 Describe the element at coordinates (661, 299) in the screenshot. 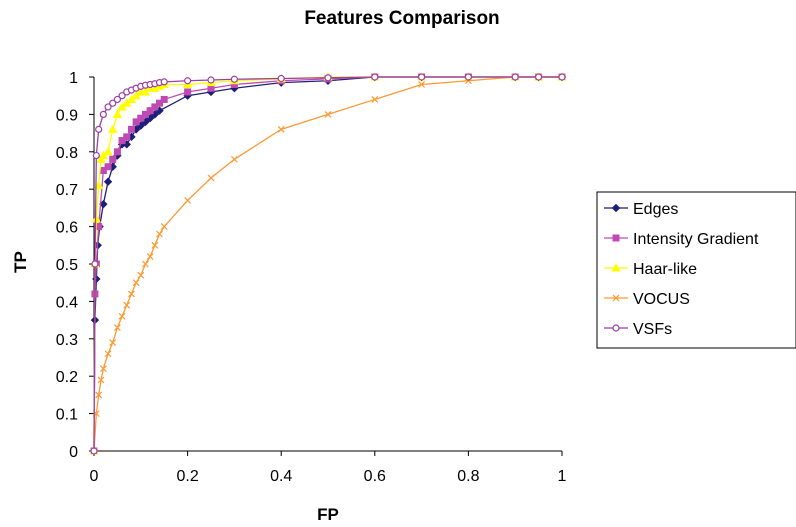

I see `legend-label: VOCUS` at that location.